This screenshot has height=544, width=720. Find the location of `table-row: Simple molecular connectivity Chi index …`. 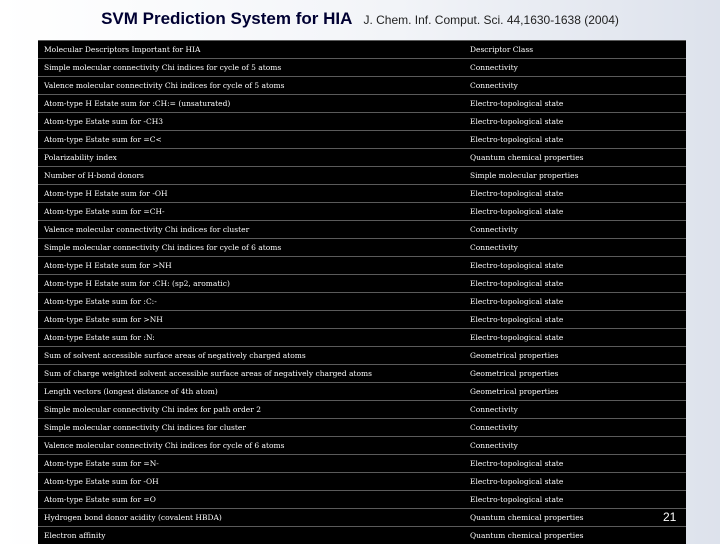

table-row: Simple molecular connectivity Chi index … is located at coordinates (362, 410).